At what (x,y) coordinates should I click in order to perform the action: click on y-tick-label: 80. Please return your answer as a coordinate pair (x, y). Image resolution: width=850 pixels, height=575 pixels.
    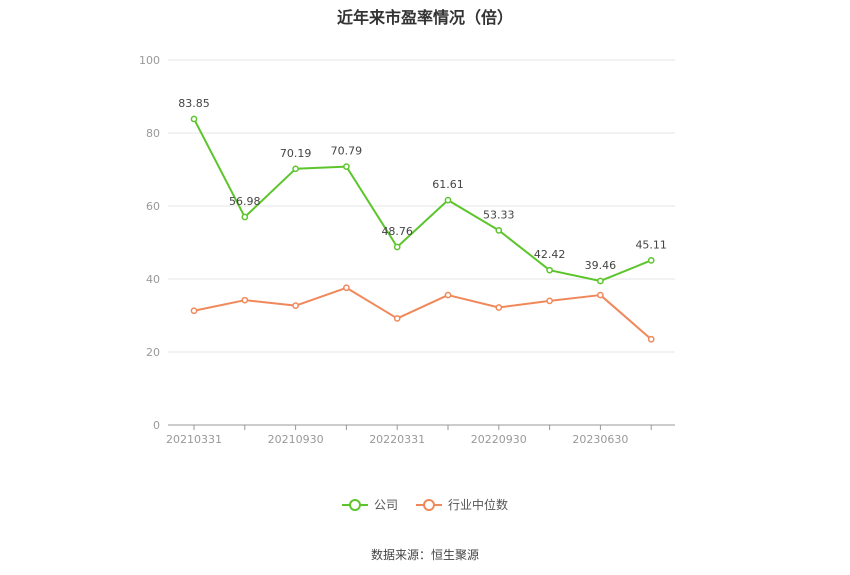
    Looking at the image, I should click on (153, 133).